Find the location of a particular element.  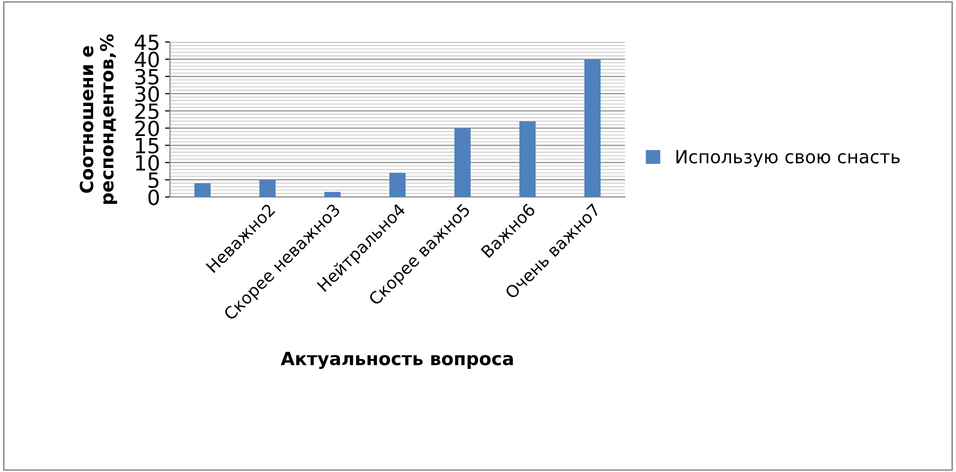

y-tick-label: 45 is located at coordinates (146, 42).